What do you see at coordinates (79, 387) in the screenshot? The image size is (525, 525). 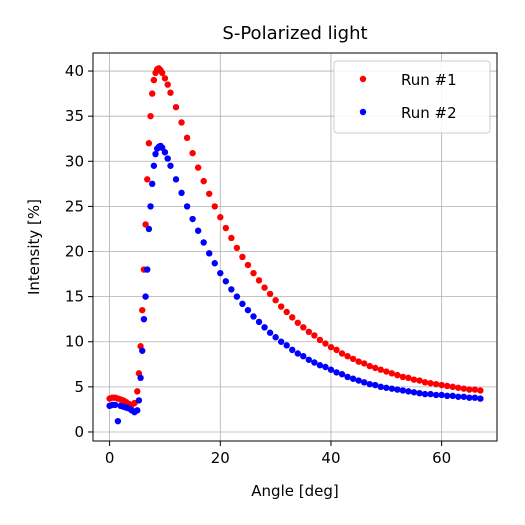 I see `y-tick-label: 5` at bounding box center [79, 387].